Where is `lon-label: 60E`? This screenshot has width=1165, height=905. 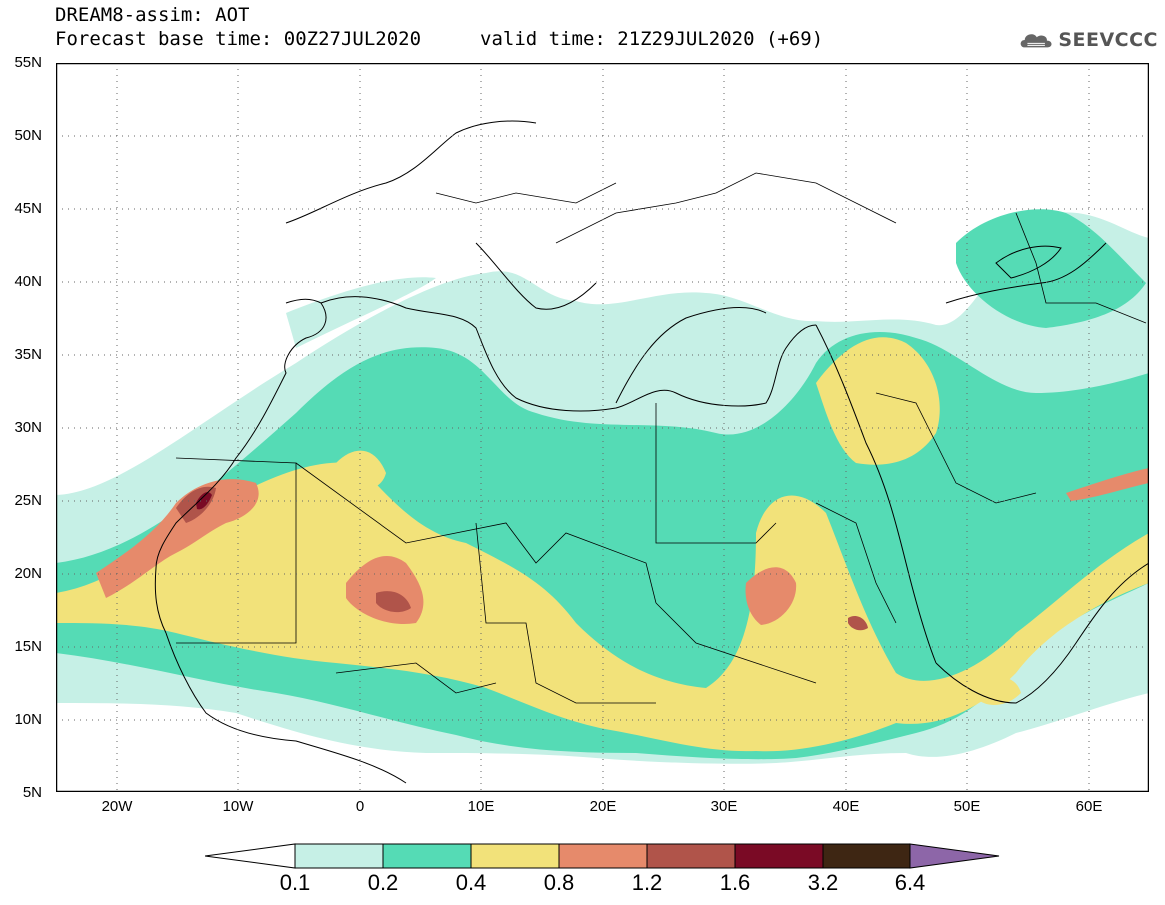
lon-label: 60E is located at coordinates (1089, 806).